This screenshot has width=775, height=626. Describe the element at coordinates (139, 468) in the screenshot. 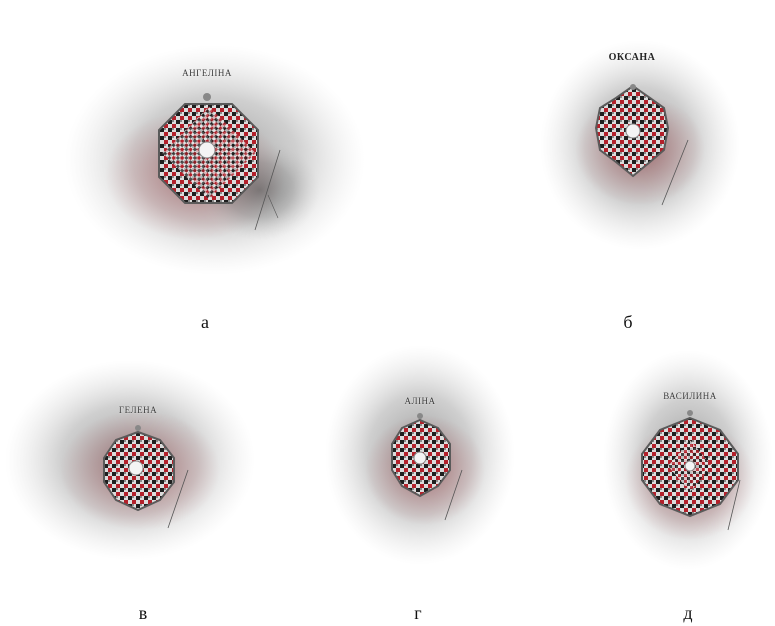

I see `pendant-v` at that location.